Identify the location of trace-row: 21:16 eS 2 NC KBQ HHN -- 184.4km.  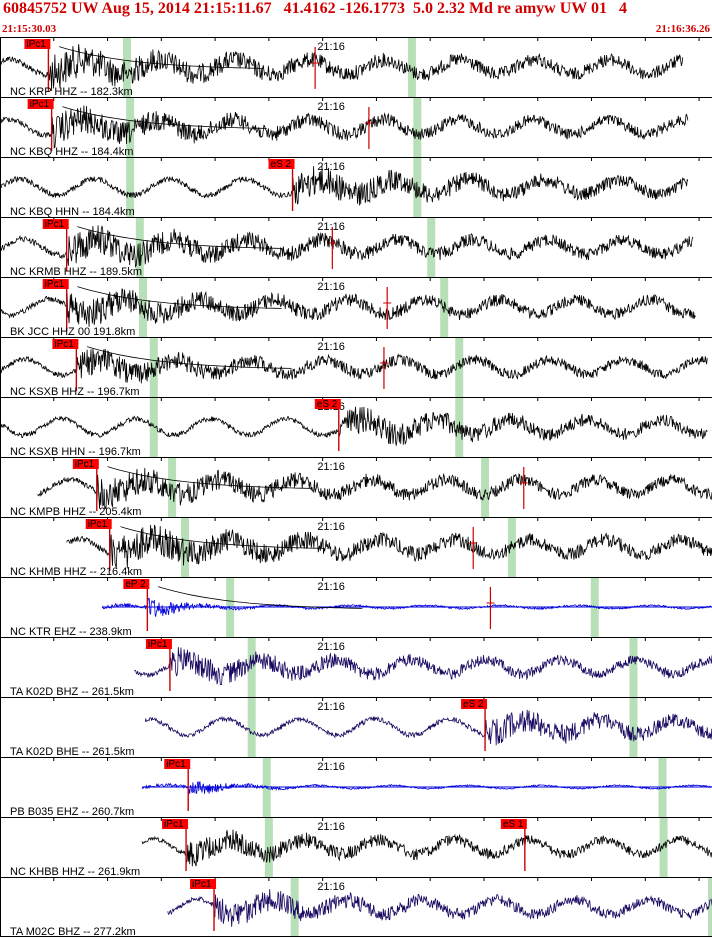
(356, 187).